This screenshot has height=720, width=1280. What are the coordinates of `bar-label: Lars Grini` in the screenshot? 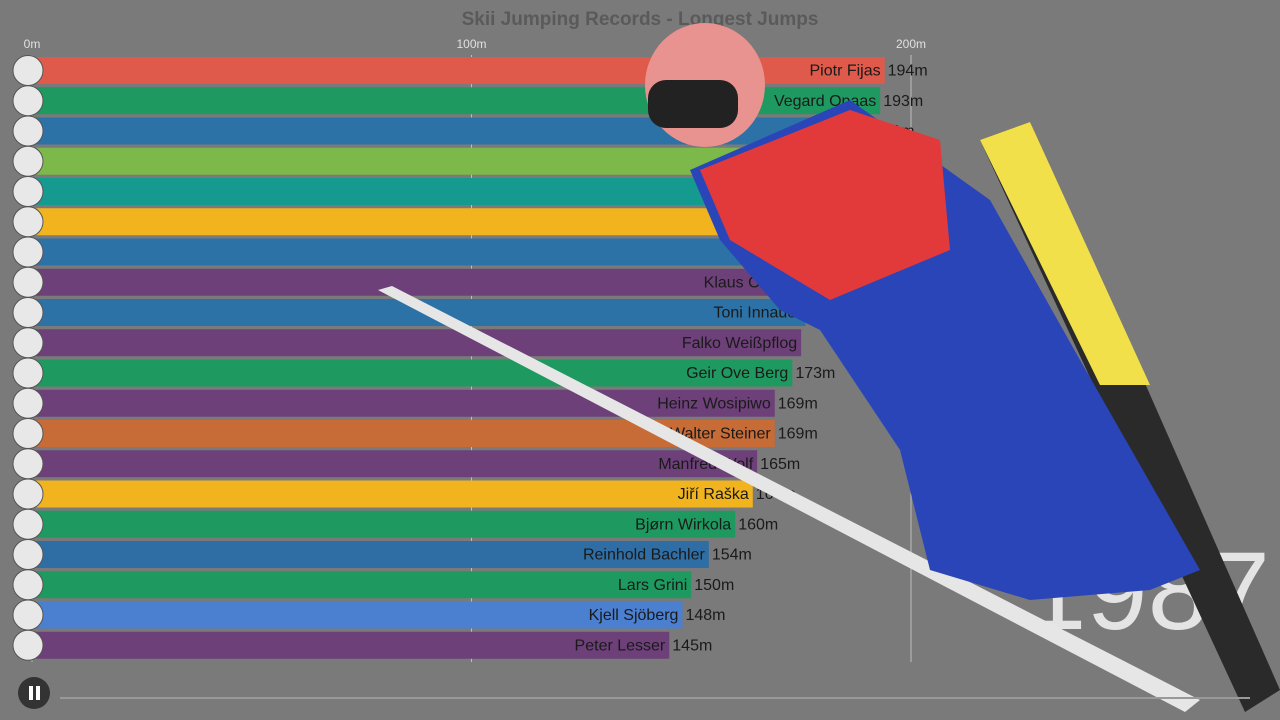 It's located at (652, 585).